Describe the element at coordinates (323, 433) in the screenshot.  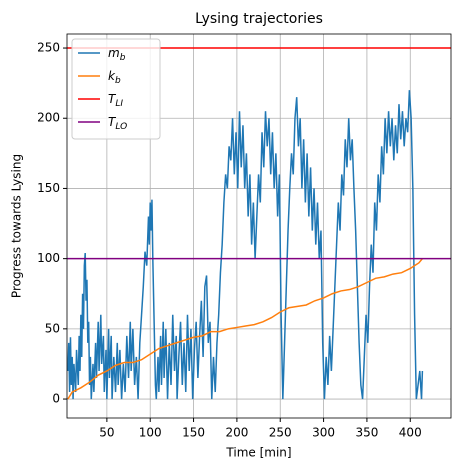
I see `x-tick-label: 300` at that location.